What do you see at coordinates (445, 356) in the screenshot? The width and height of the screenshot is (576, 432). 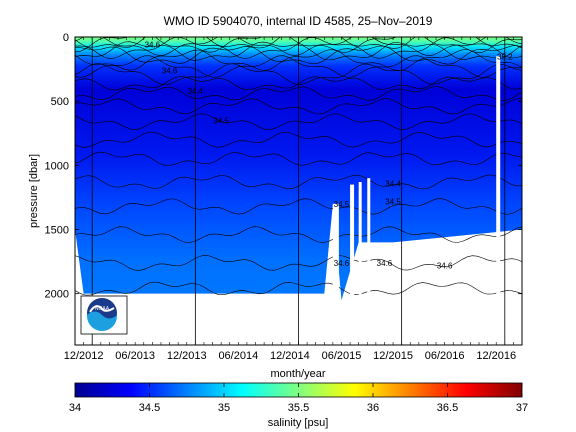 I see `x-tick-label: 06/2016` at bounding box center [445, 356].